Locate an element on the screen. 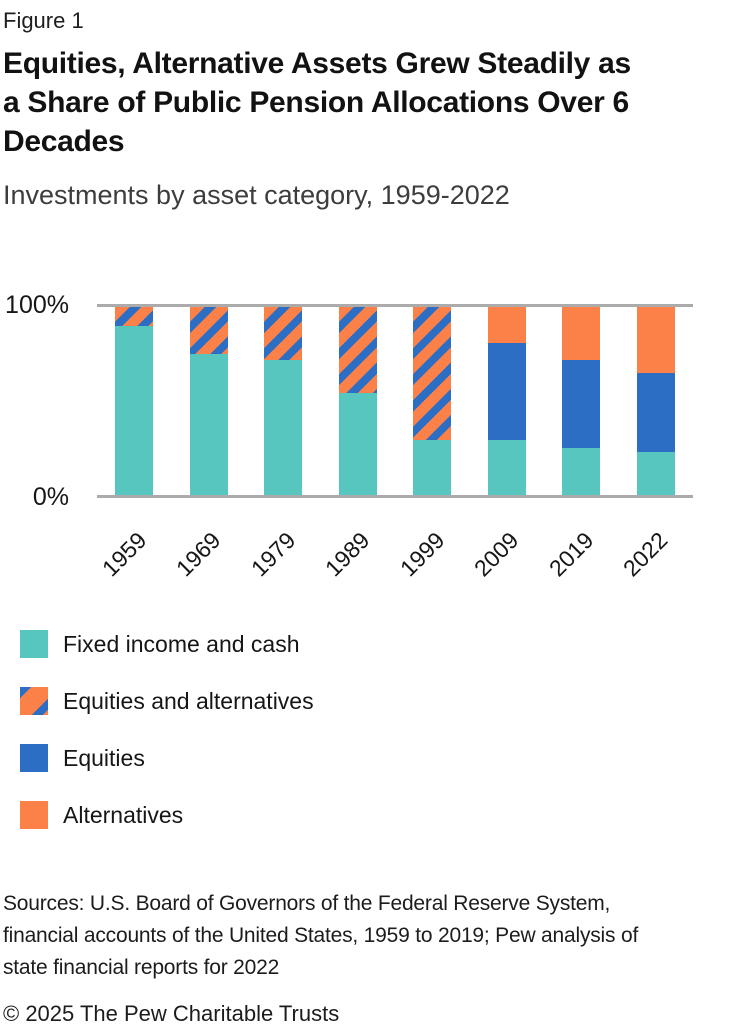 The image size is (732, 1027). chart-subtitle: Investments by asset category, 1959-2022 is located at coordinates (256, 195).